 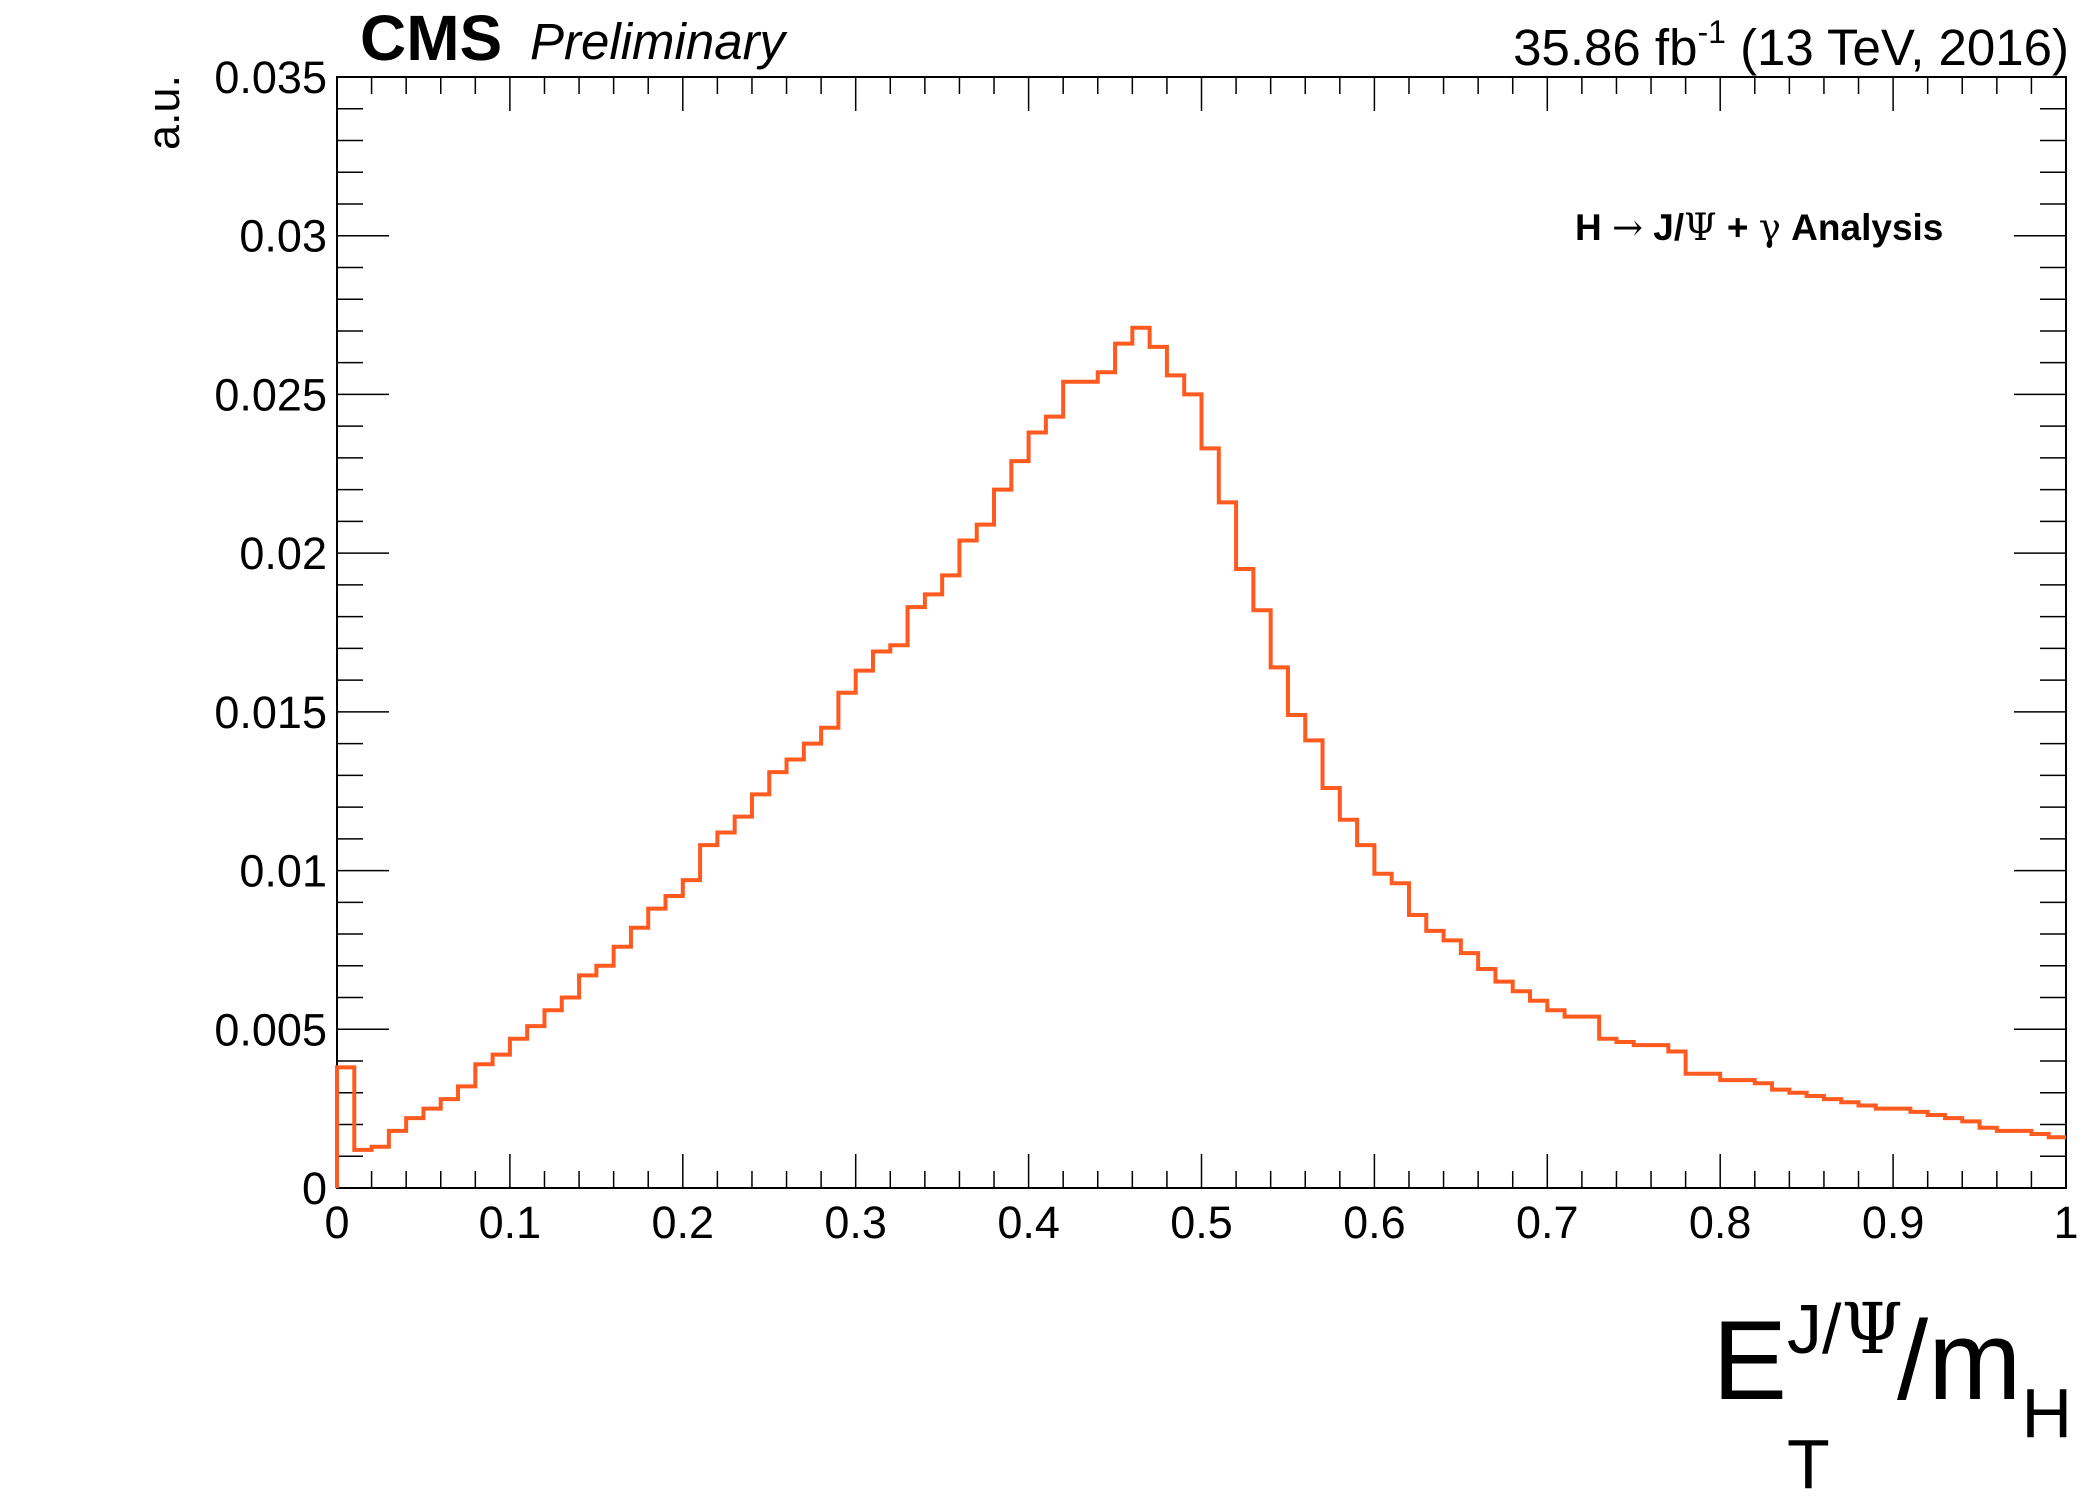 I want to click on xlabel-subscript: T, so click(x=1808, y=1464).